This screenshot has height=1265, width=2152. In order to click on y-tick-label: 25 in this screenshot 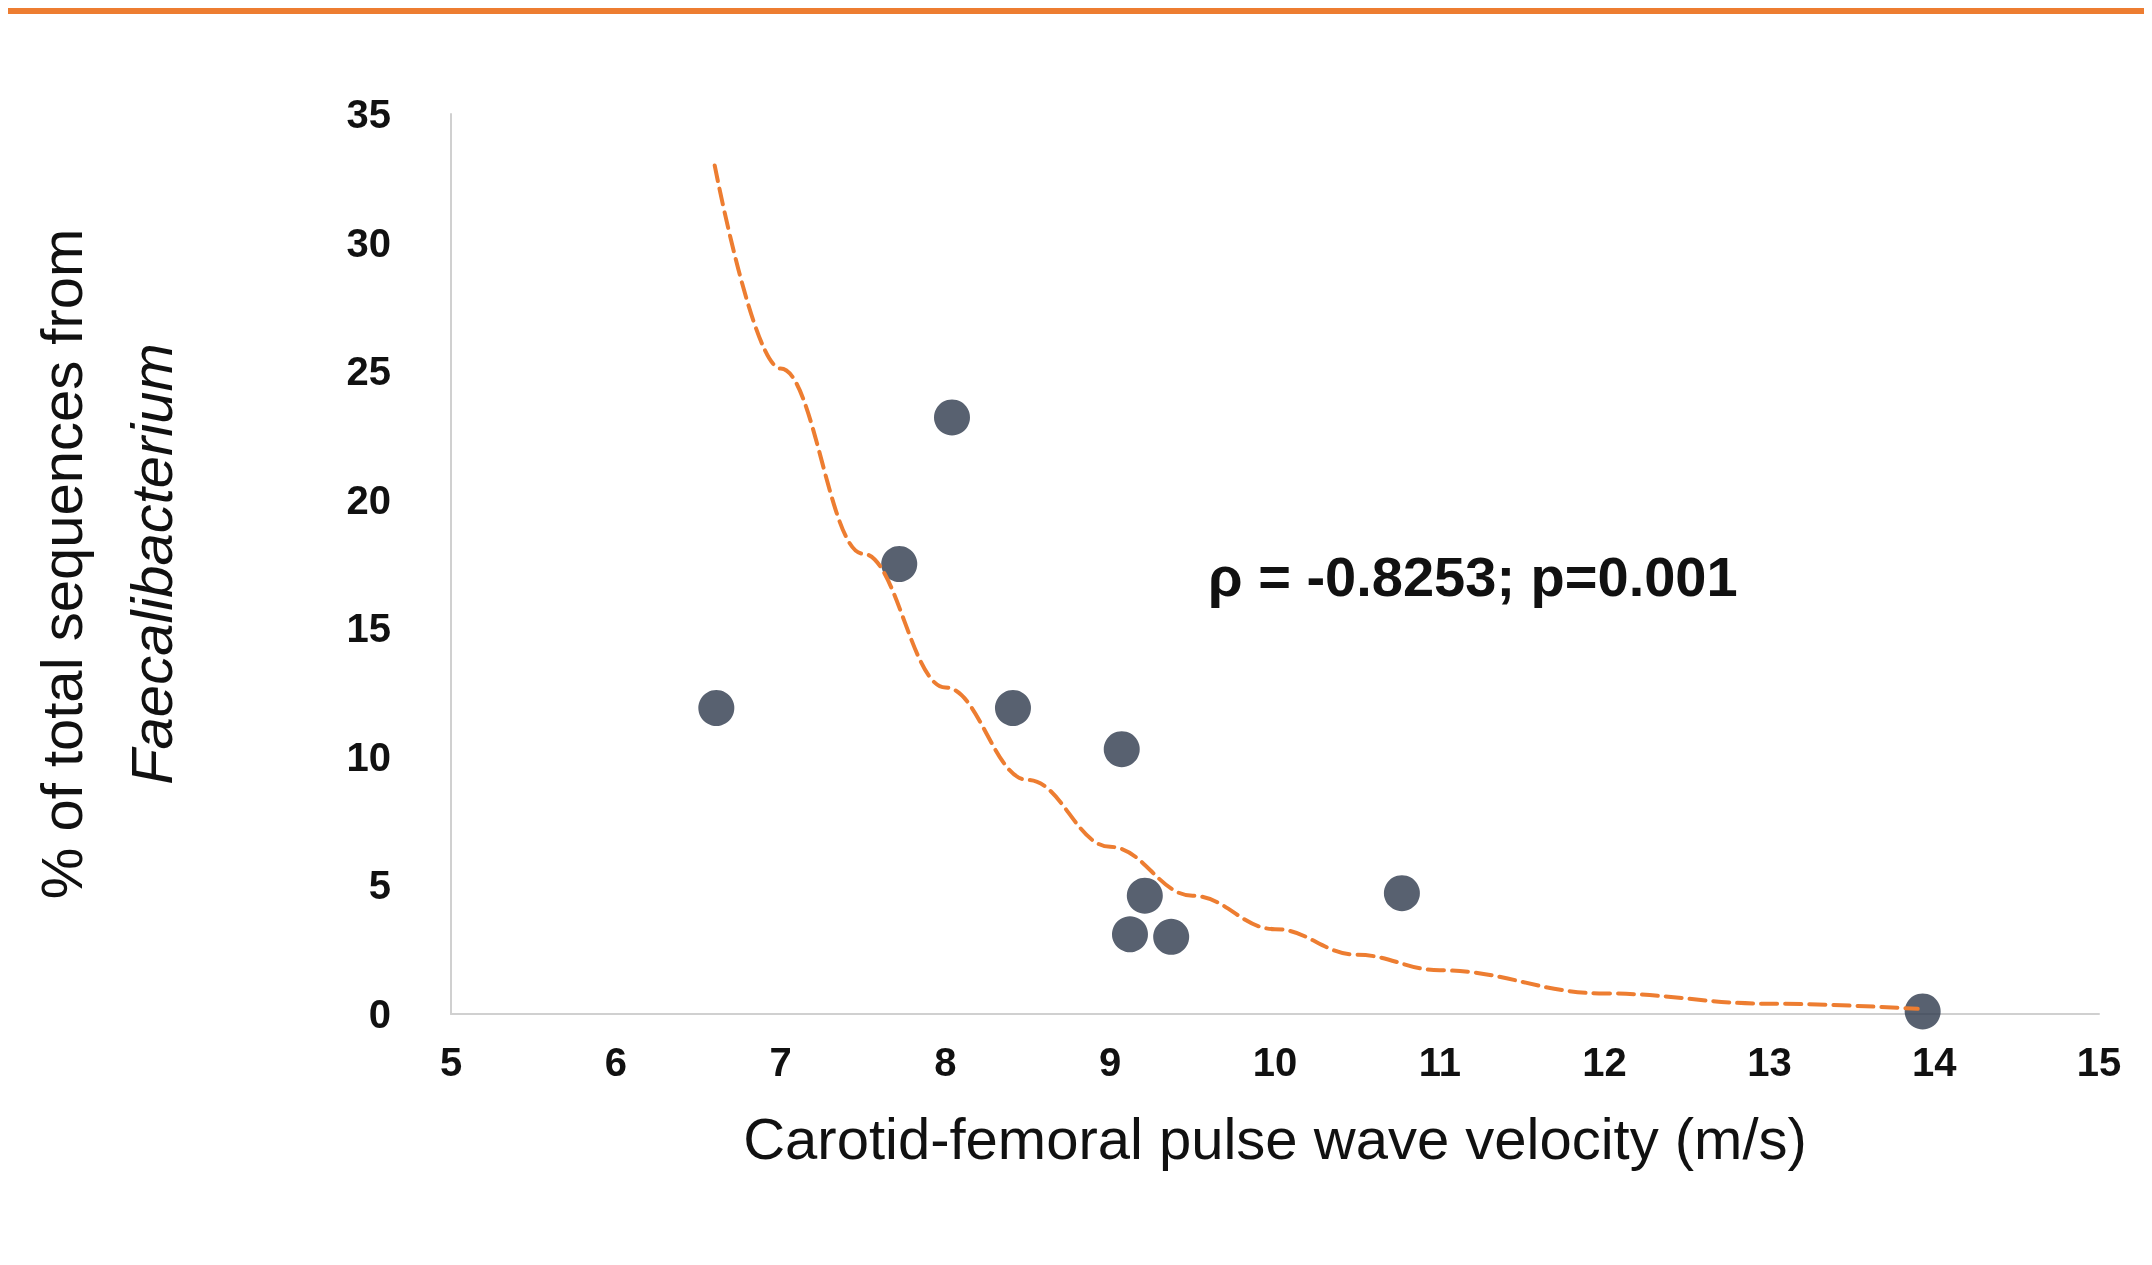, I will do `click(368, 371)`.